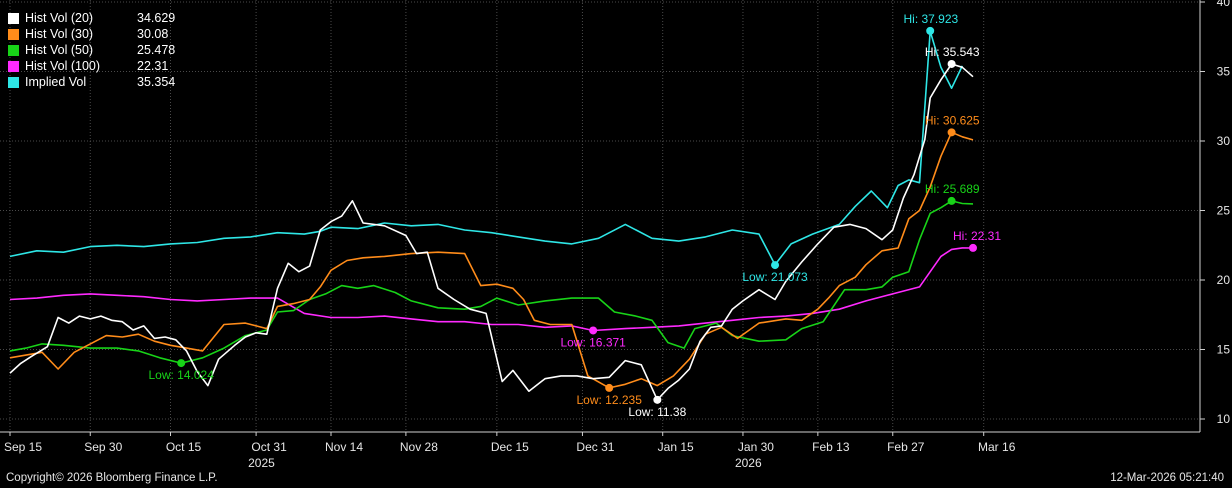  Describe the element at coordinates (906, 447) in the screenshot. I see `x-tick-label: Feb 27` at that location.